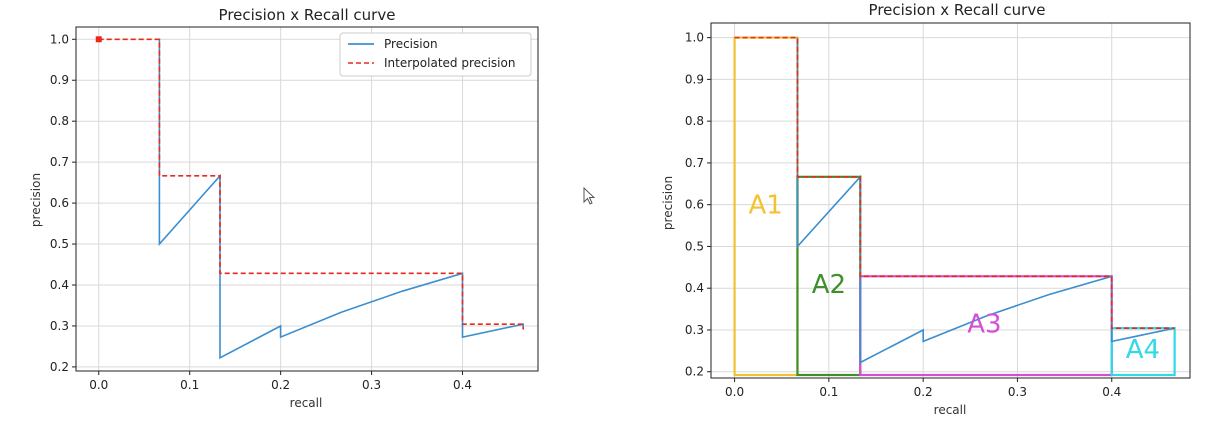 Image resolution: width=1227 pixels, height=426 pixels. Describe the element at coordinates (984, 325) in the screenshot. I see `area-label-a3: A3` at that location.